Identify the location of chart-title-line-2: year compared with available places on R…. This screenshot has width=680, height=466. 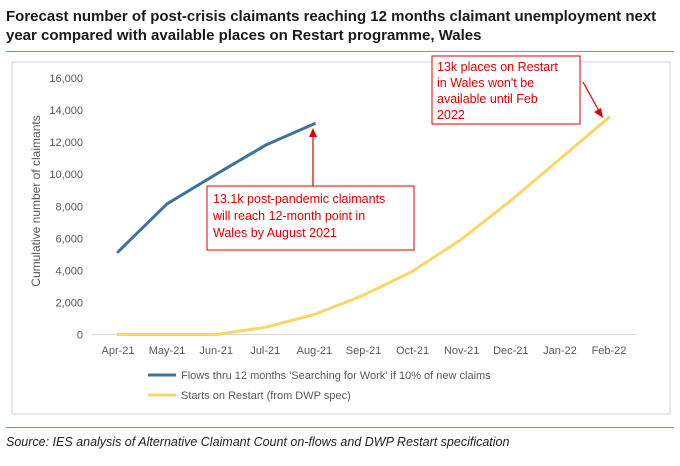
(244, 35).